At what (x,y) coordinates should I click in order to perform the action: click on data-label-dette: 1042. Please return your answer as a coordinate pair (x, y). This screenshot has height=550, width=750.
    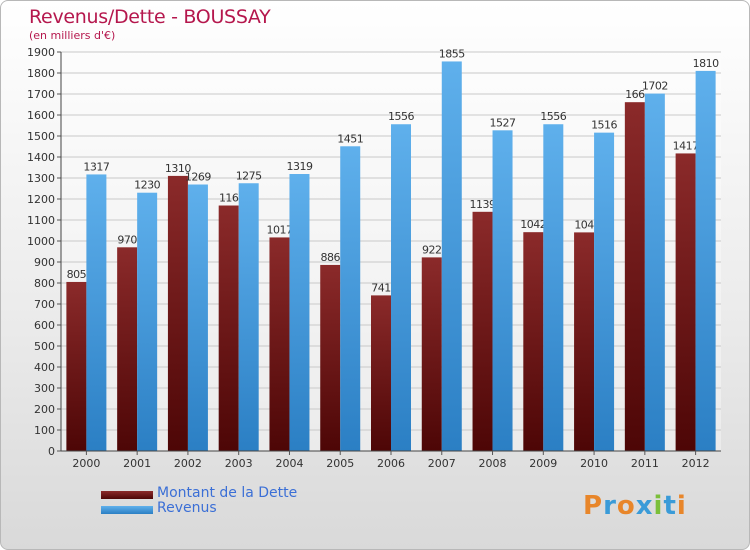
    Looking at the image, I should click on (533, 224).